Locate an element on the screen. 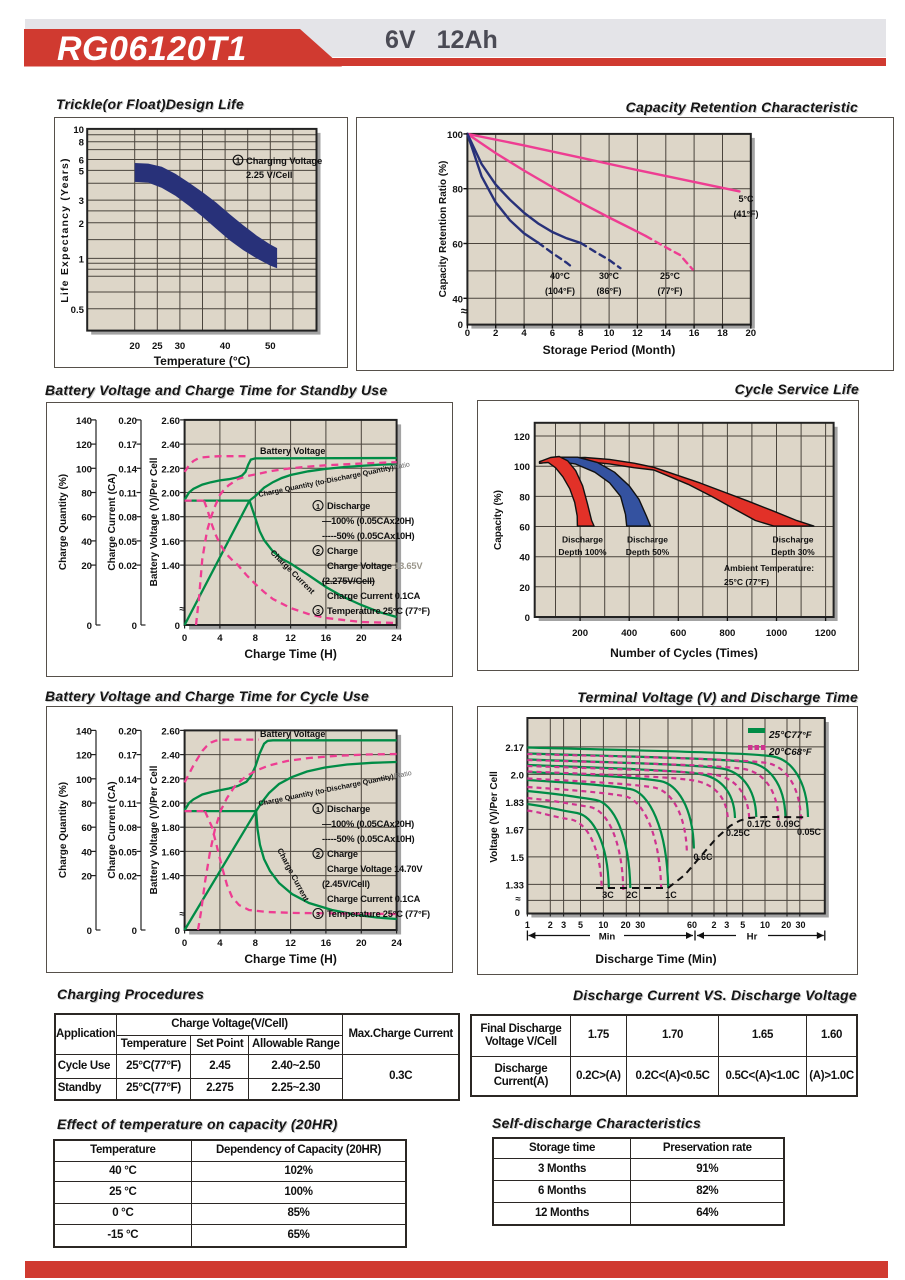 The image size is (905, 1280). svg-text: 600 is located at coordinates (678, 633).